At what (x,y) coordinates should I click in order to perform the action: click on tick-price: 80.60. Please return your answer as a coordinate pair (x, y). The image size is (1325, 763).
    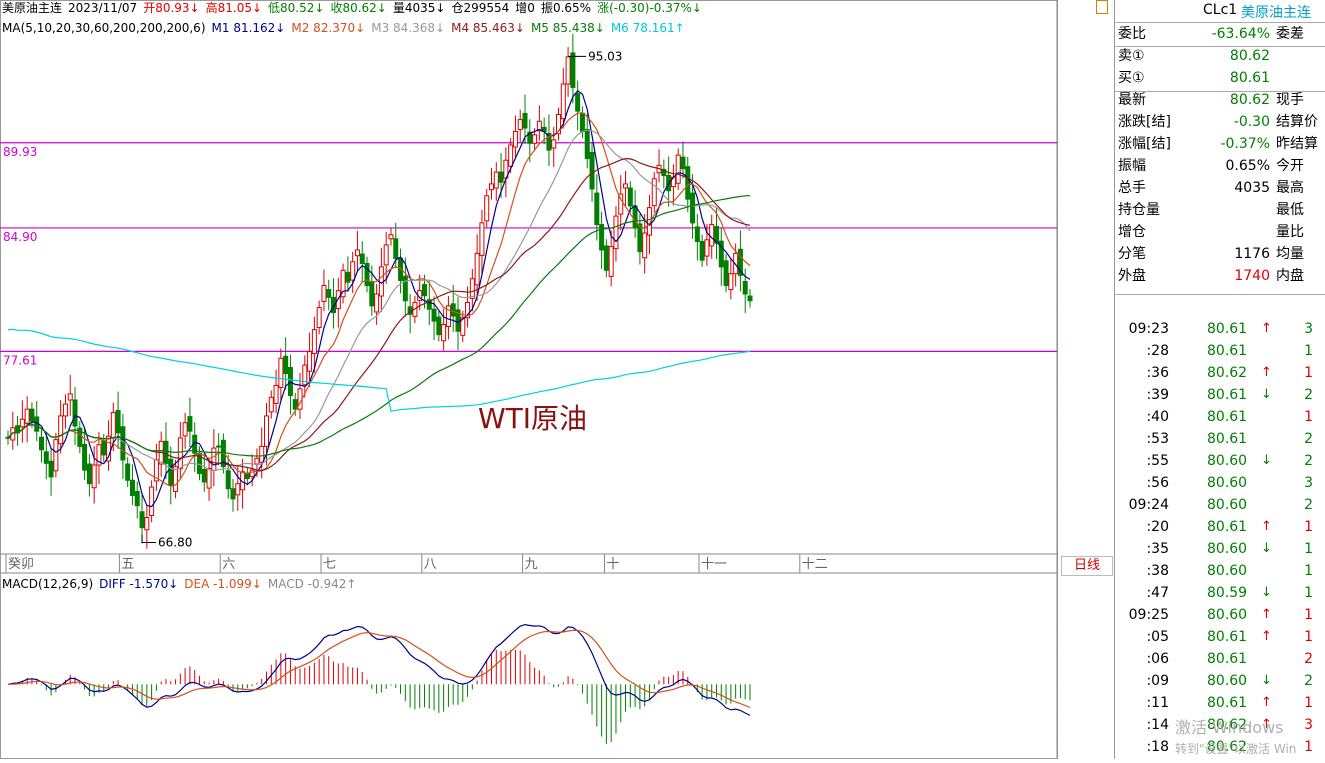
    Looking at the image, I should click on (1227, 615).